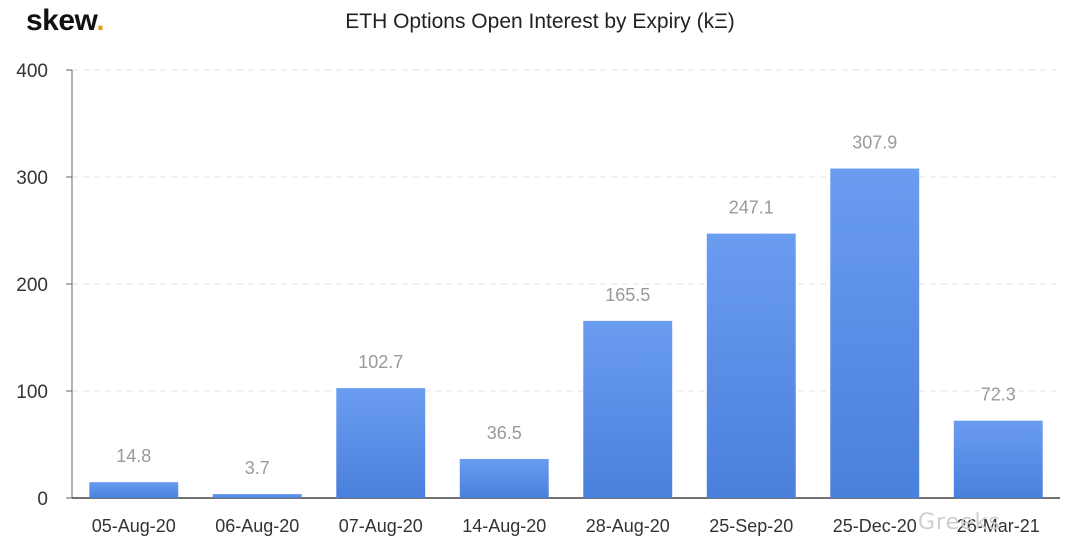  Describe the element at coordinates (32, 285) in the screenshot. I see `y-tick-label: 200` at that location.